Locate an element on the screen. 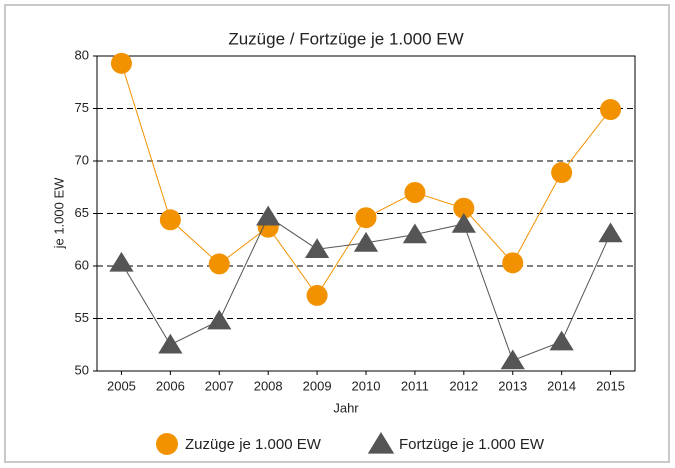 The width and height of the screenshot is (675, 468). chart-title: Zuzüge / Fortzüge je 1.000 EW is located at coordinates (345, 38).